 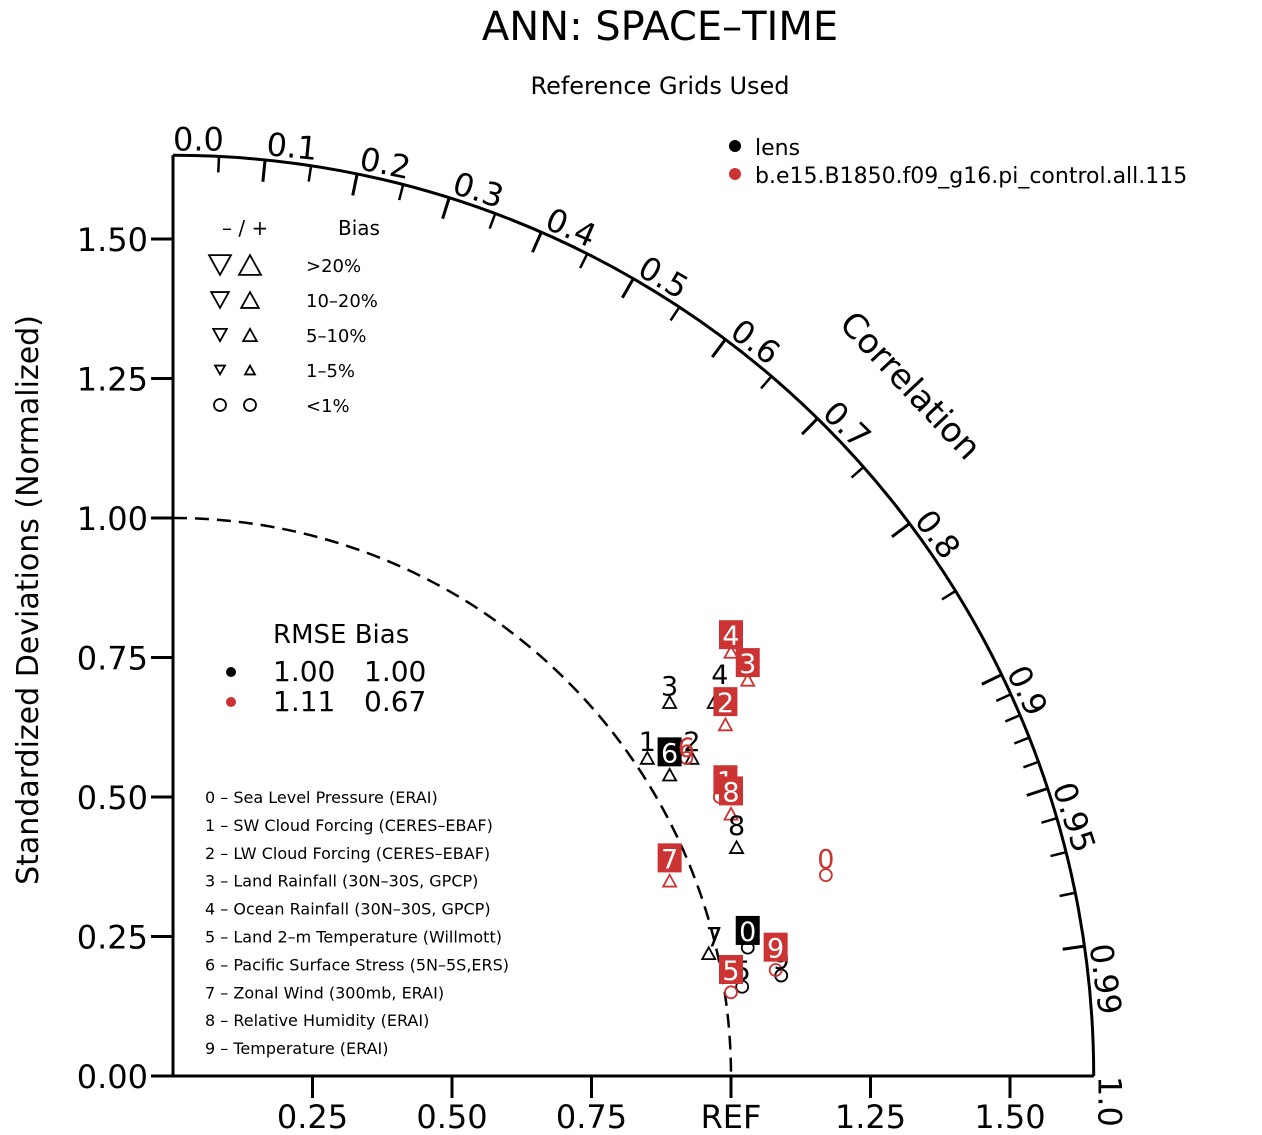 What do you see at coordinates (330, 371) in the screenshot?
I see `bias-legend-label: 1–5%` at bounding box center [330, 371].